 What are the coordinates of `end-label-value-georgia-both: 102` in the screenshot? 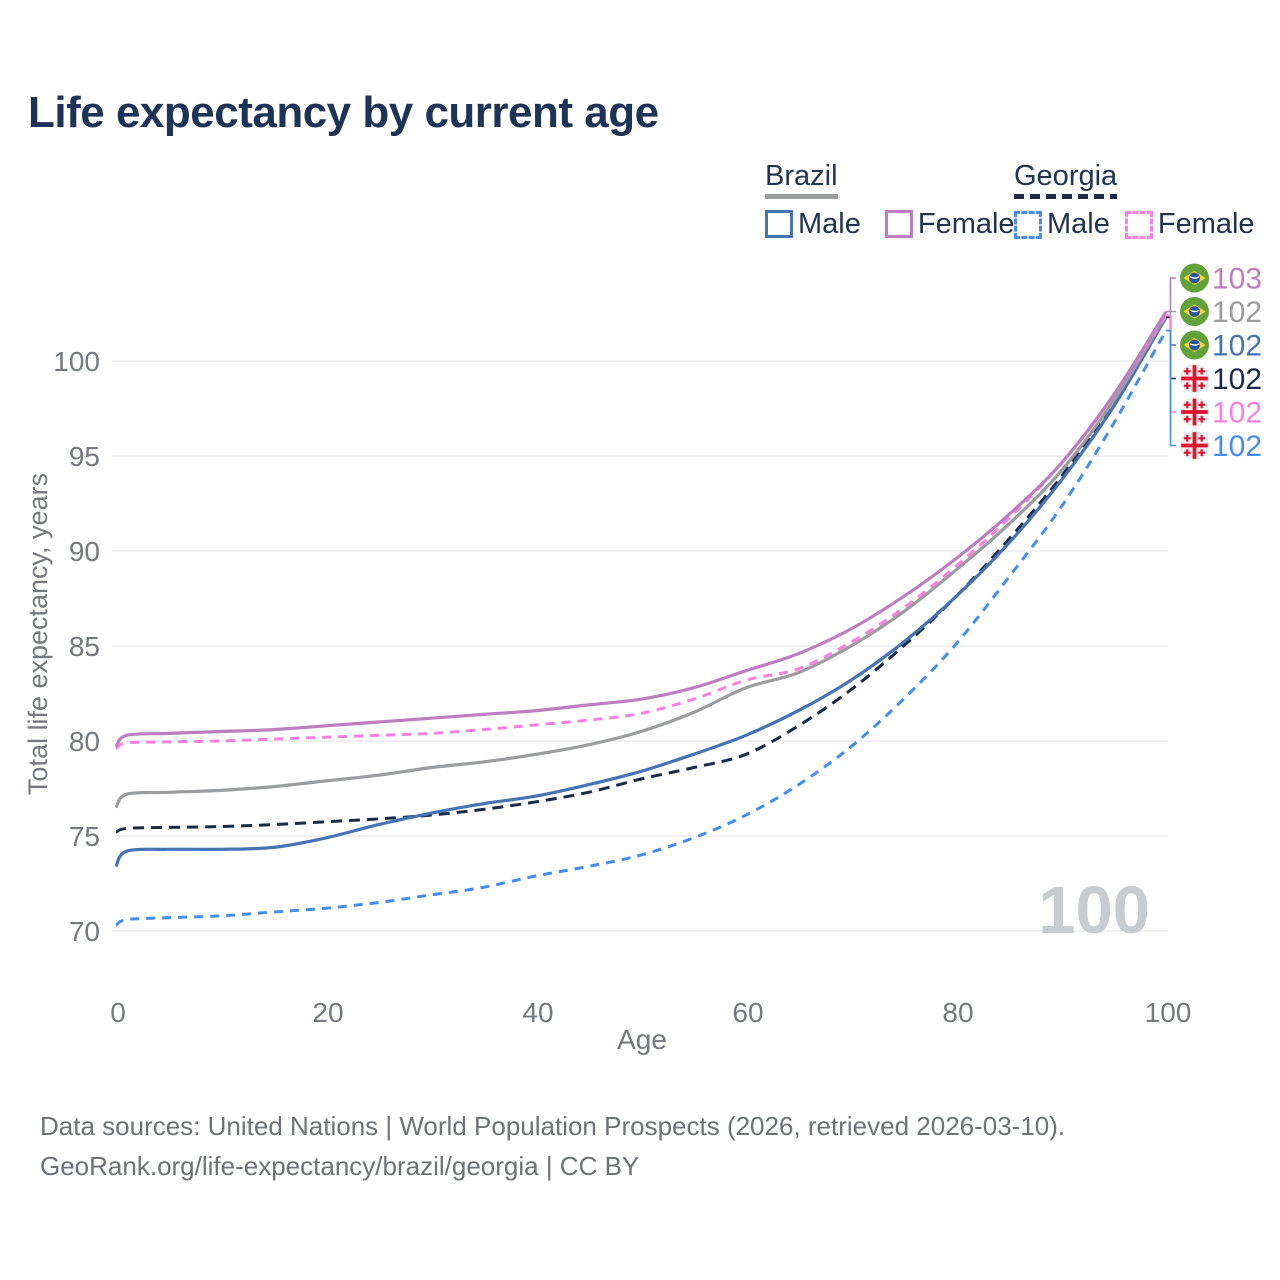 It's located at (1237, 379).